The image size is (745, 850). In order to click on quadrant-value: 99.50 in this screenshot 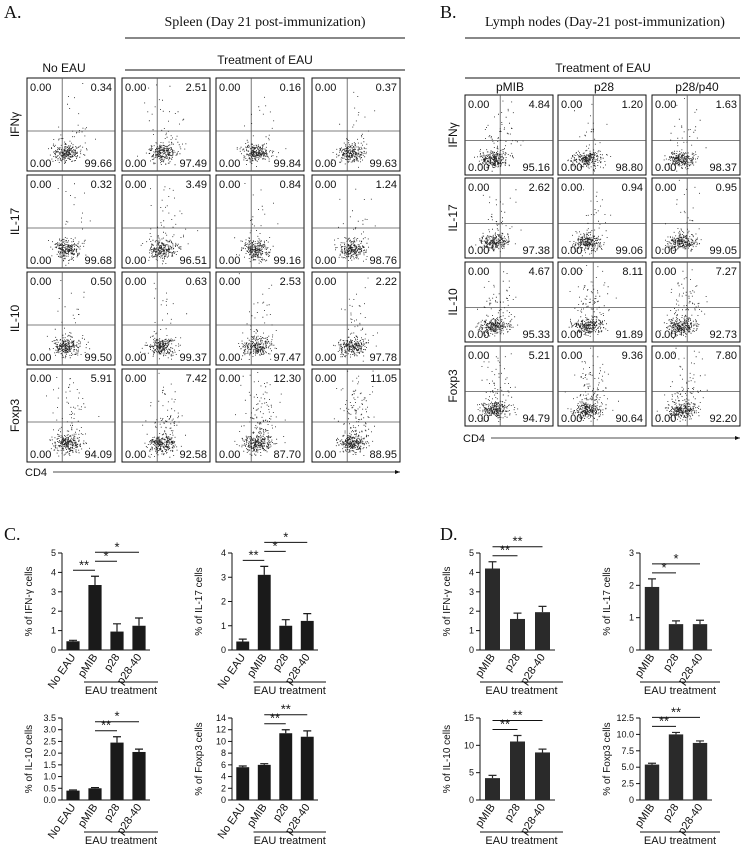, I will do `click(98, 358)`.